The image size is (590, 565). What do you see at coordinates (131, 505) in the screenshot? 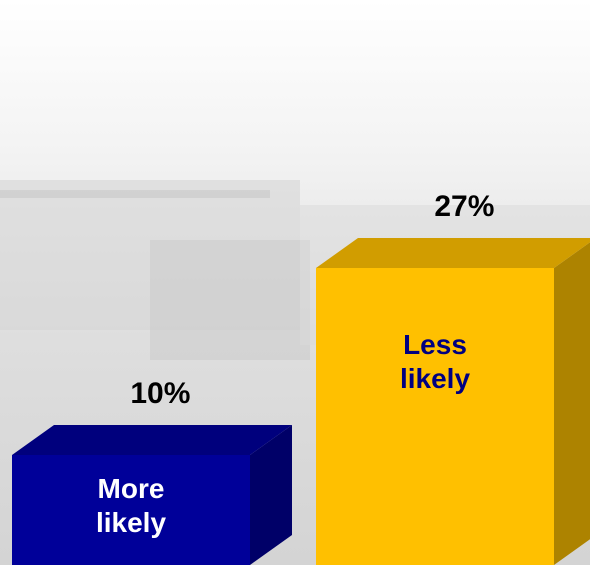
I see `category-label: More likely` at bounding box center [131, 505].